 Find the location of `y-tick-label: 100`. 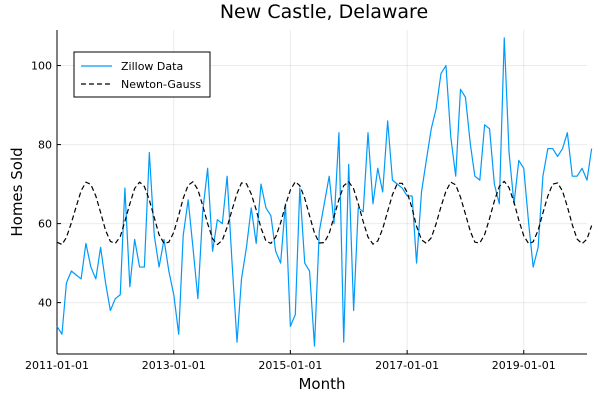

y-tick-label: 100 is located at coordinates (41, 66).